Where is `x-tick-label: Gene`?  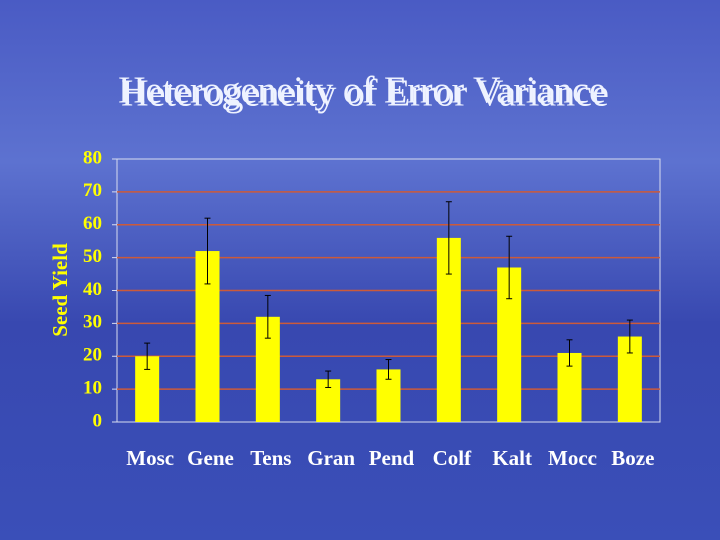 x-tick-label: Gene is located at coordinates (210, 458).